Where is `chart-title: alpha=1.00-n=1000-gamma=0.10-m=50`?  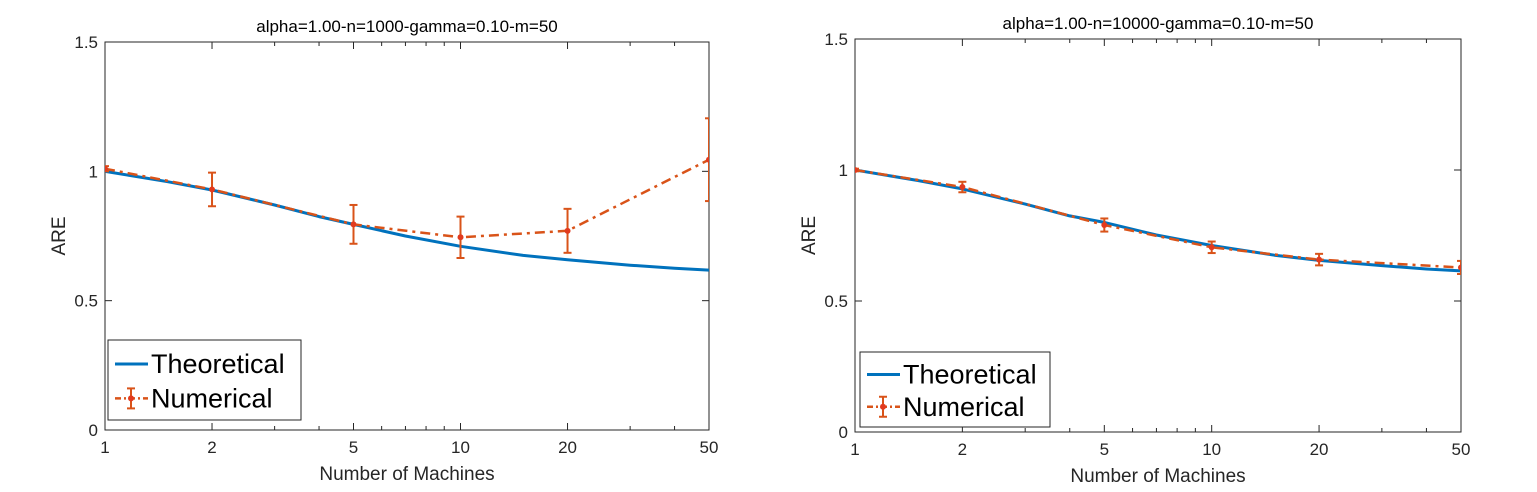
chart-title: alpha=1.00-n=1000-gamma=0.10-m=50 is located at coordinates (407, 26).